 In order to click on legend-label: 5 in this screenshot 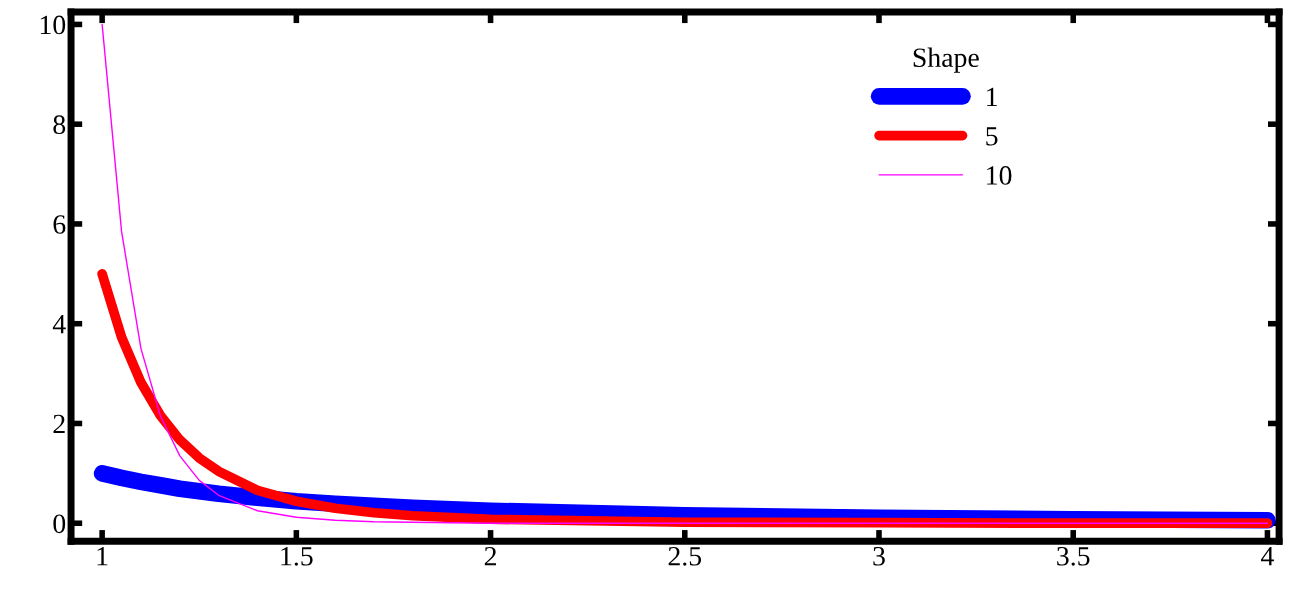, I will do `click(992, 136)`.